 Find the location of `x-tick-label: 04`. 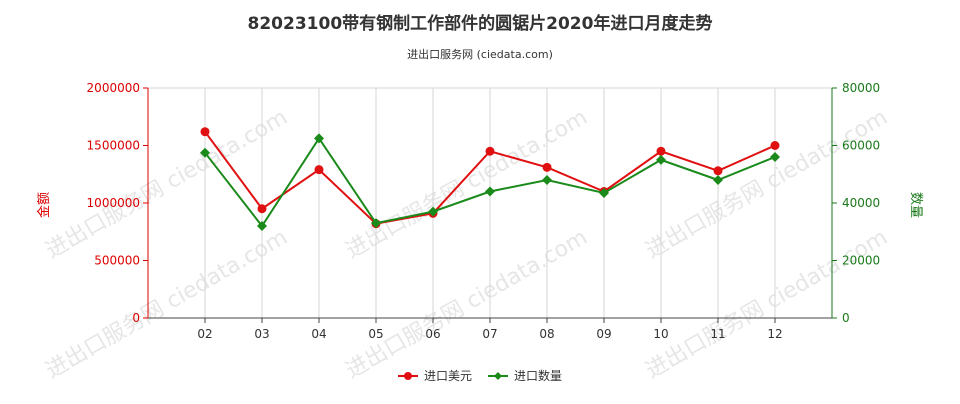

x-tick-label: 04 is located at coordinates (318, 334).